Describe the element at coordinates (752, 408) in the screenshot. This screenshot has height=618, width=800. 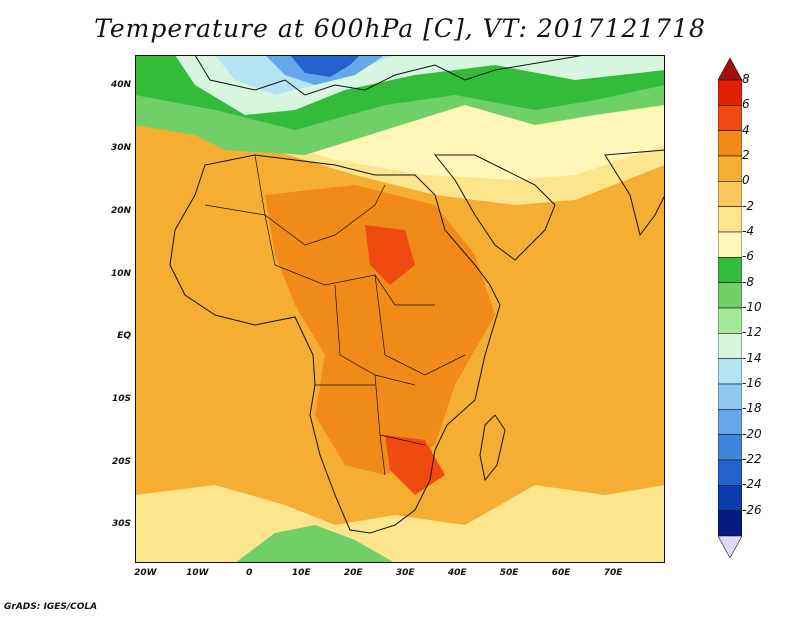
I see `colorbar-label: -18` at that location.